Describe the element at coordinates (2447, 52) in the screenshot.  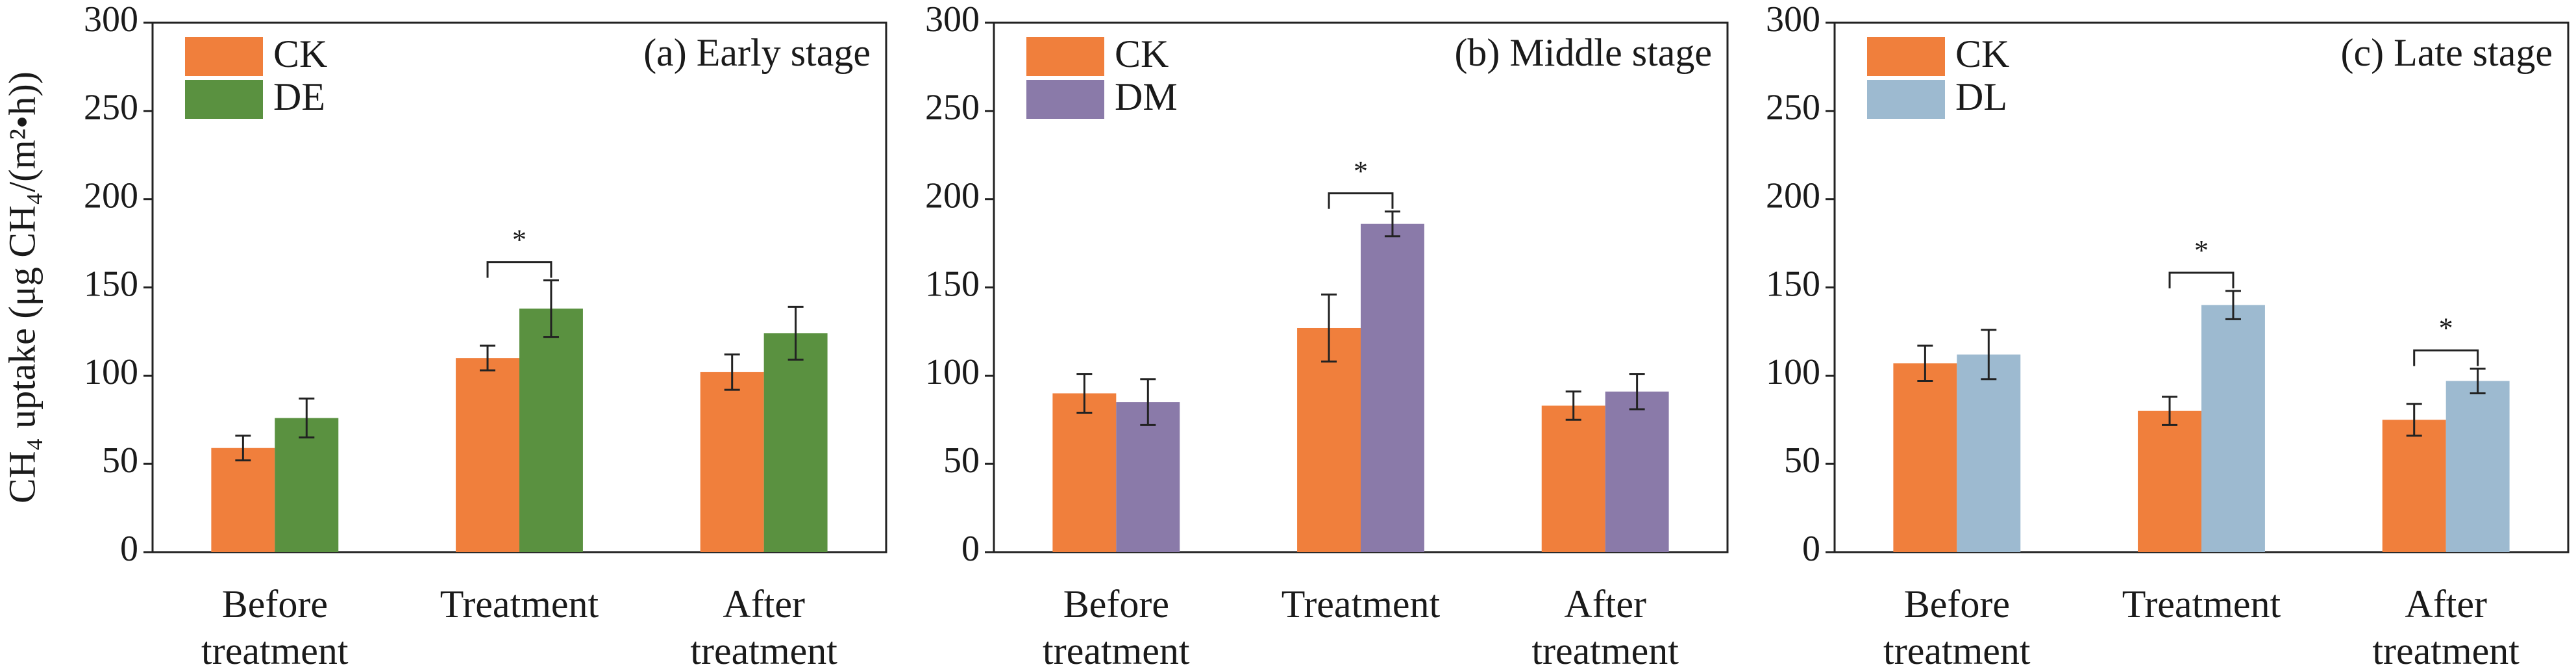
I see `panel-title: (c) Late stage` at that location.